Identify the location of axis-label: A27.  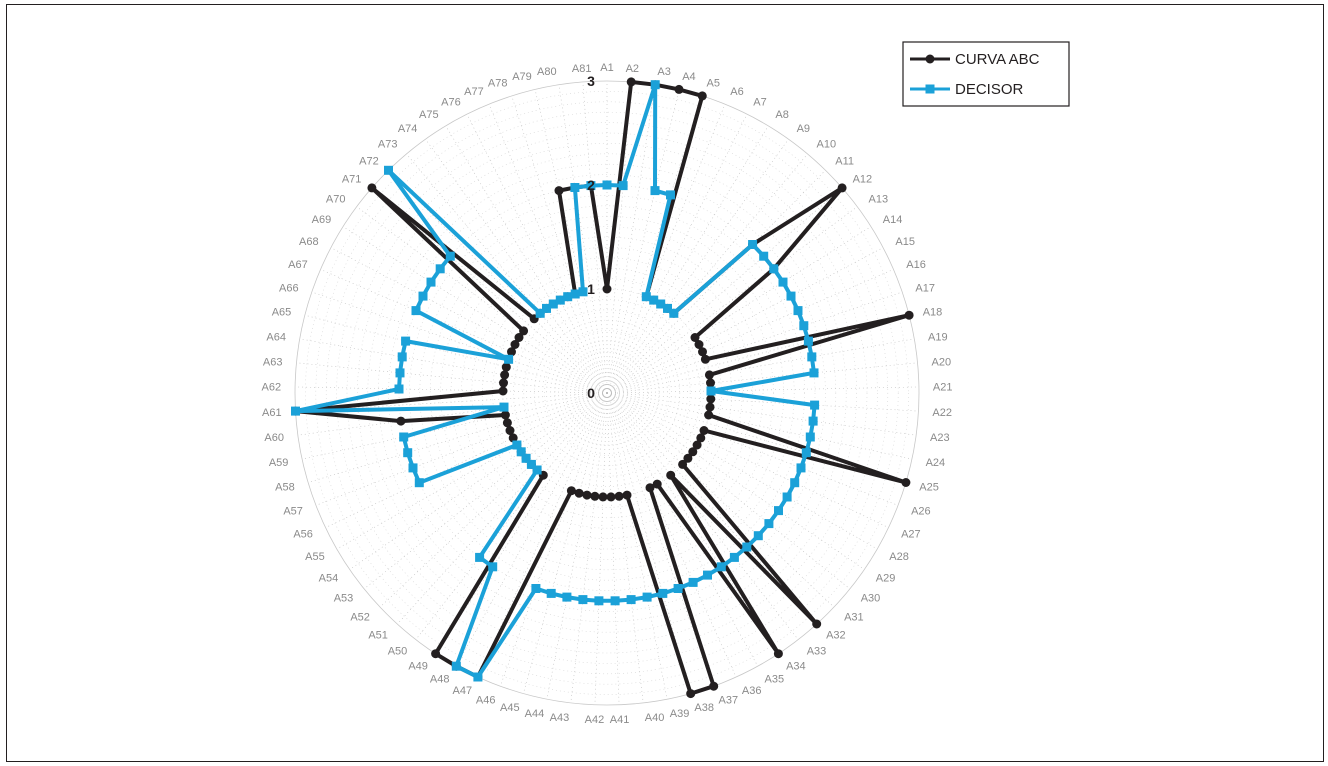
(911, 535).